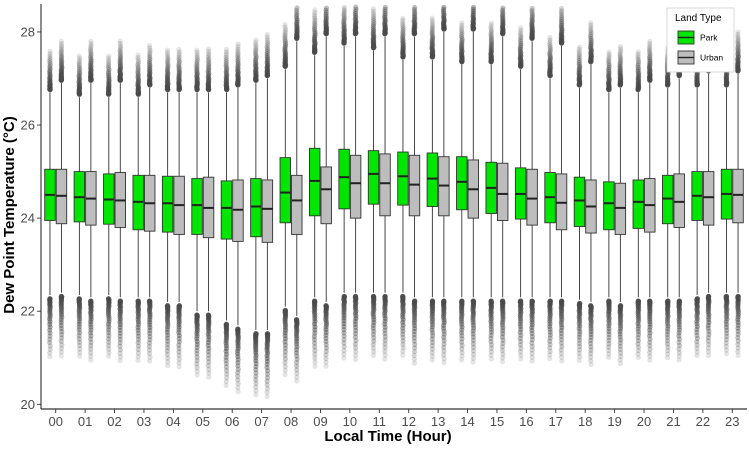 The height and width of the screenshot is (450, 749). Describe the element at coordinates (291, 421) in the screenshot. I see `x-tick-label: 08` at that location.